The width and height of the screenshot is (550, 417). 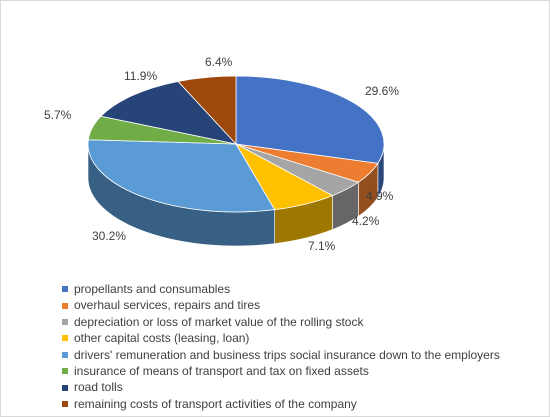 What do you see at coordinates (98, 387) in the screenshot?
I see `legend-label: road tolls` at bounding box center [98, 387].